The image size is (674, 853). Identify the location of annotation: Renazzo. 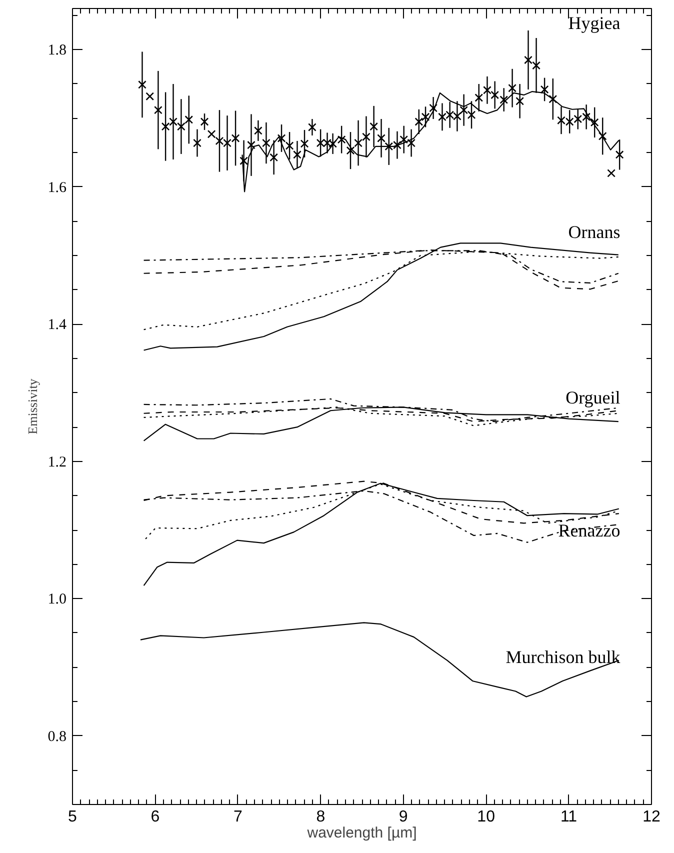
(589, 530).